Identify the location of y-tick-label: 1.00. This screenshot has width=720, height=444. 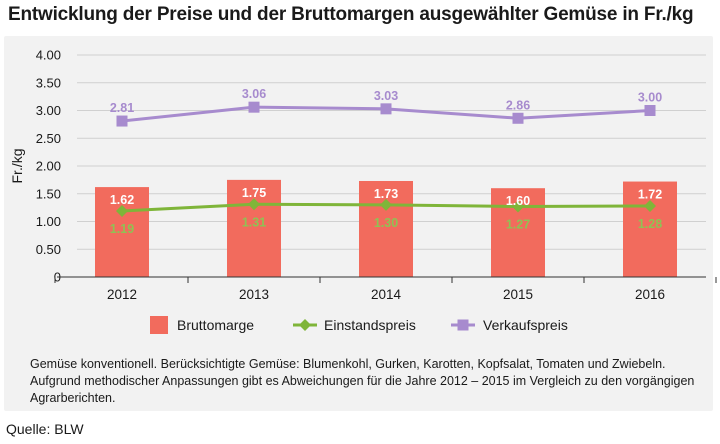
(48, 221).